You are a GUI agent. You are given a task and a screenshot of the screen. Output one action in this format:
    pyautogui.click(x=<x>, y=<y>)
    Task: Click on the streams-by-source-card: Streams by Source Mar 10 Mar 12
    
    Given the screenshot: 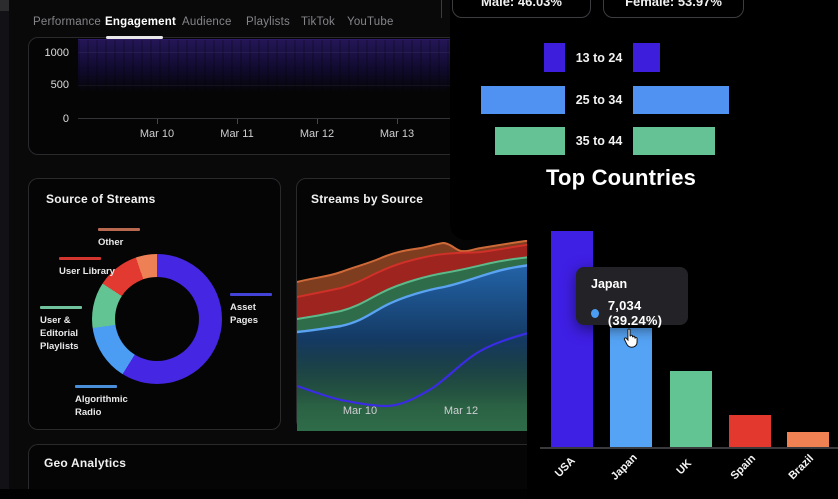 What is the action you would take?
    pyautogui.click(x=418, y=304)
    